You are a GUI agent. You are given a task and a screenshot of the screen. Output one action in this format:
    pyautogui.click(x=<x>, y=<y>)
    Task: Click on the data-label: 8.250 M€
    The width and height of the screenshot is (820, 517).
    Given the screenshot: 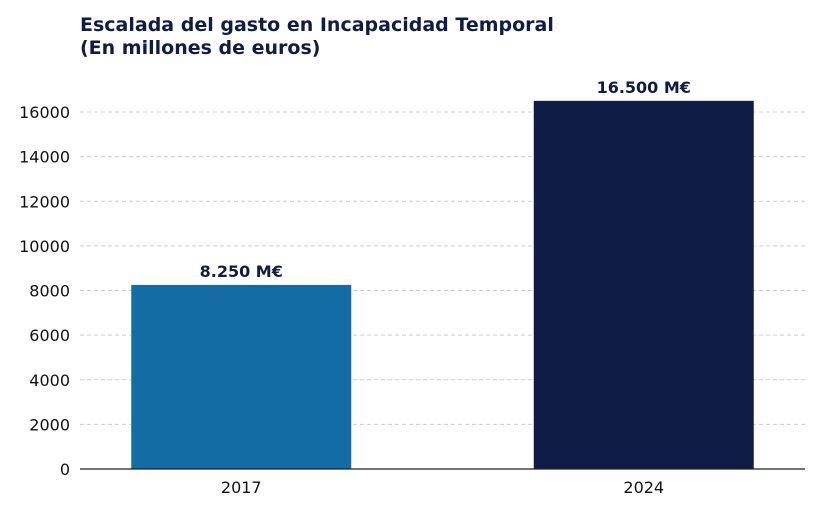 What is the action you would take?
    pyautogui.click(x=241, y=271)
    